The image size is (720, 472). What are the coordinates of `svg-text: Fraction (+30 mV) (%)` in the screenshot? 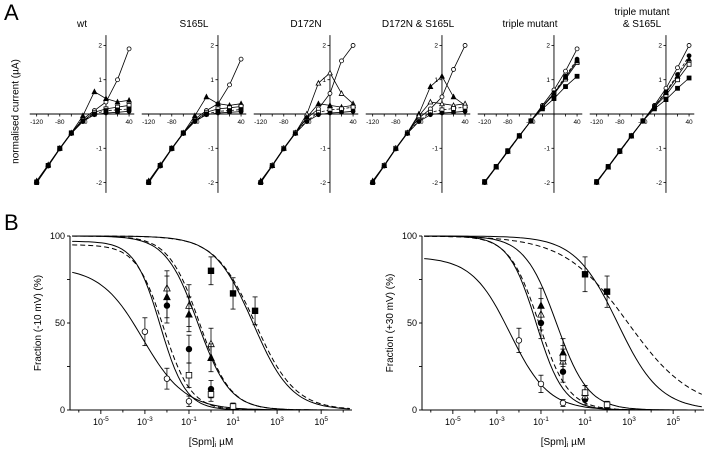 It's located at (390, 323).